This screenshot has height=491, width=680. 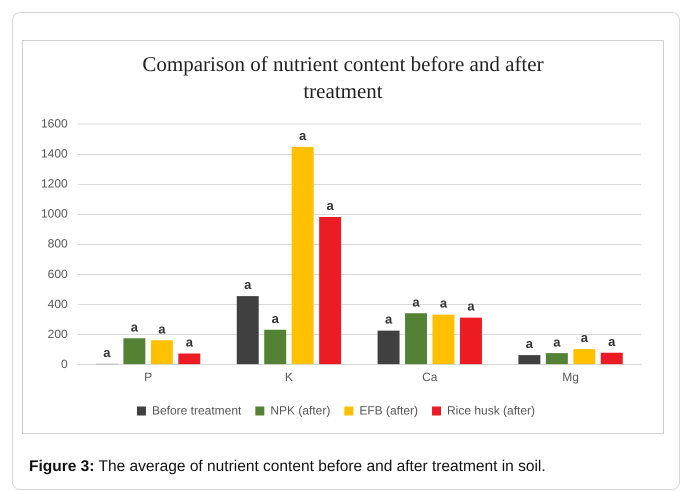 What do you see at coordinates (54, 123) in the screenshot?
I see `y-tick-label: 1600` at bounding box center [54, 123].